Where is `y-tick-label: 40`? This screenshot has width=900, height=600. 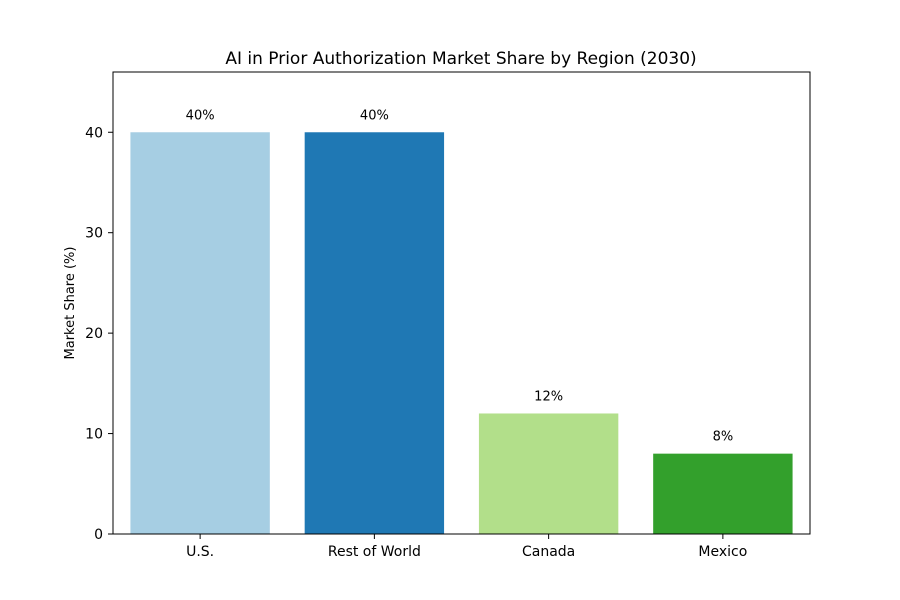
y-tick-label: 40 is located at coordinates (94, 133).